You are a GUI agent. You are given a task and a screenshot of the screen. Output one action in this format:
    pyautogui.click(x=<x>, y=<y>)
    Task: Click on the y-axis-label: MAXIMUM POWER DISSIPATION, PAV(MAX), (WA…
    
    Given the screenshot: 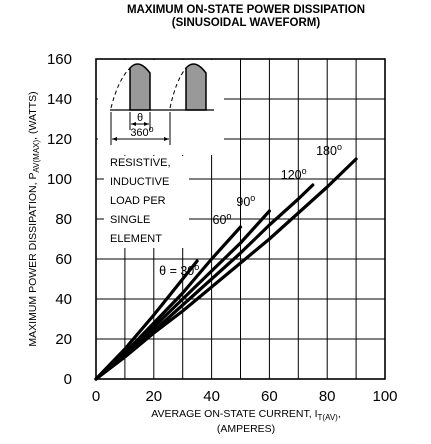 What is the action you would take?
    pyautogui.click(x=34, y=218)
    